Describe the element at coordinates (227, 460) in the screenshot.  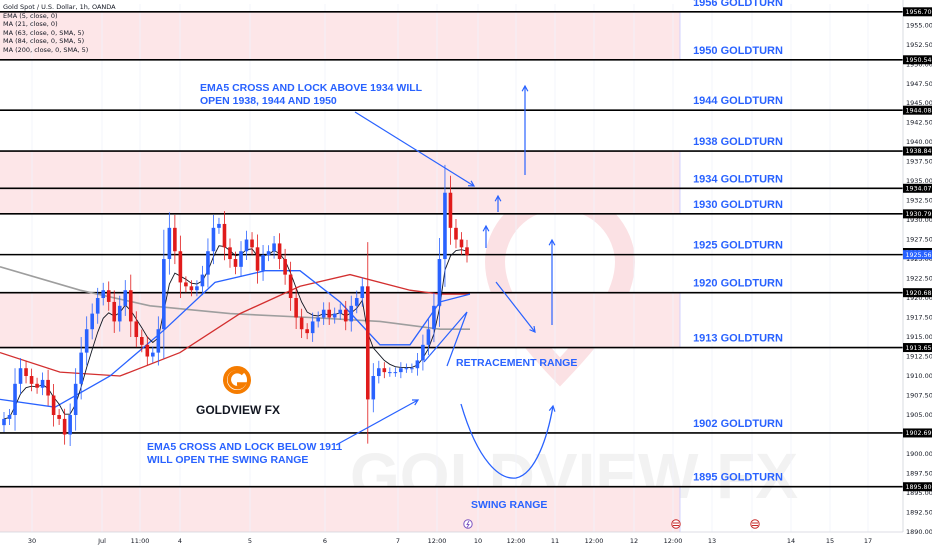
I see `note-bottom-line-2: WILL OPEN THE SWING RANGE` at that location.